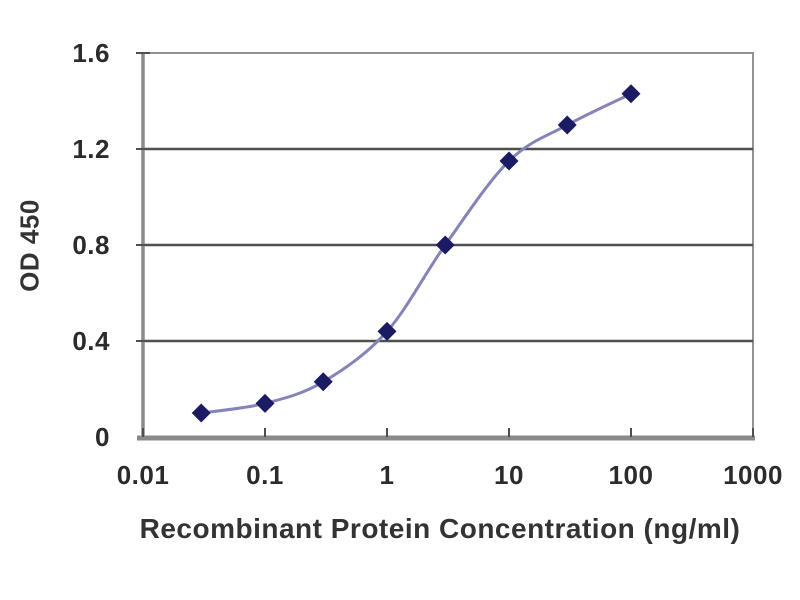 The height and width of the screenshot is (600, 800). What do you see at coordinates (753, 475) in the screenshot?
I see `x-tick-label: 1000` at bounding box center [753, 475].